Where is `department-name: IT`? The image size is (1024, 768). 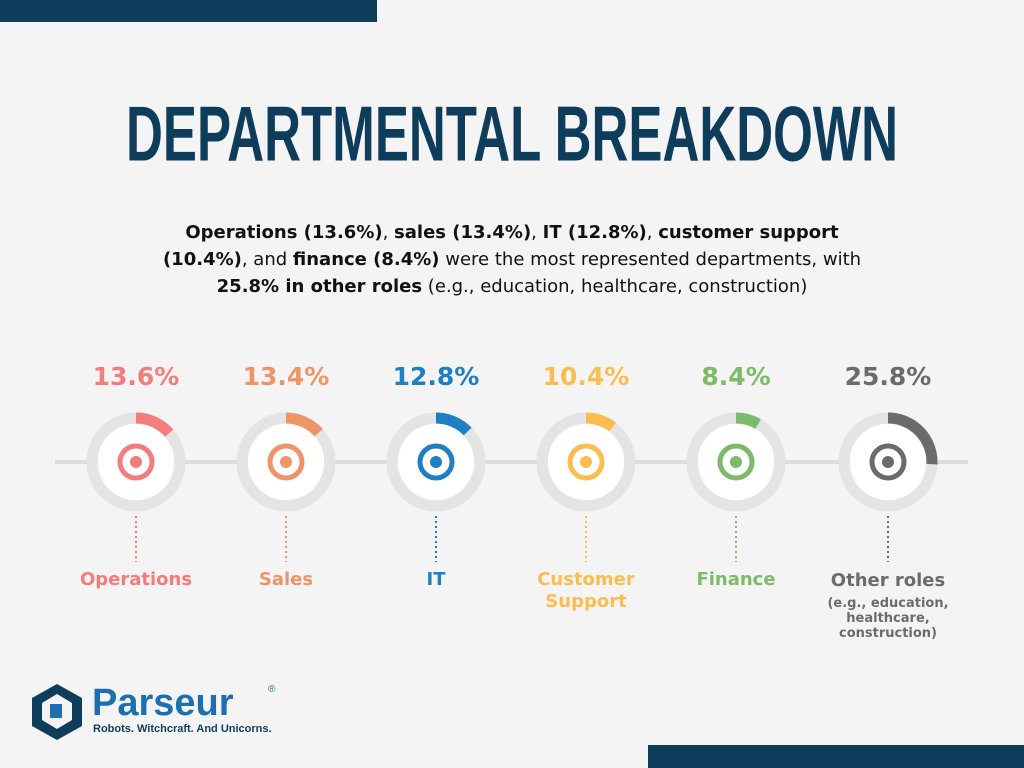 department-name: IT is located at coordinates (436, 579).